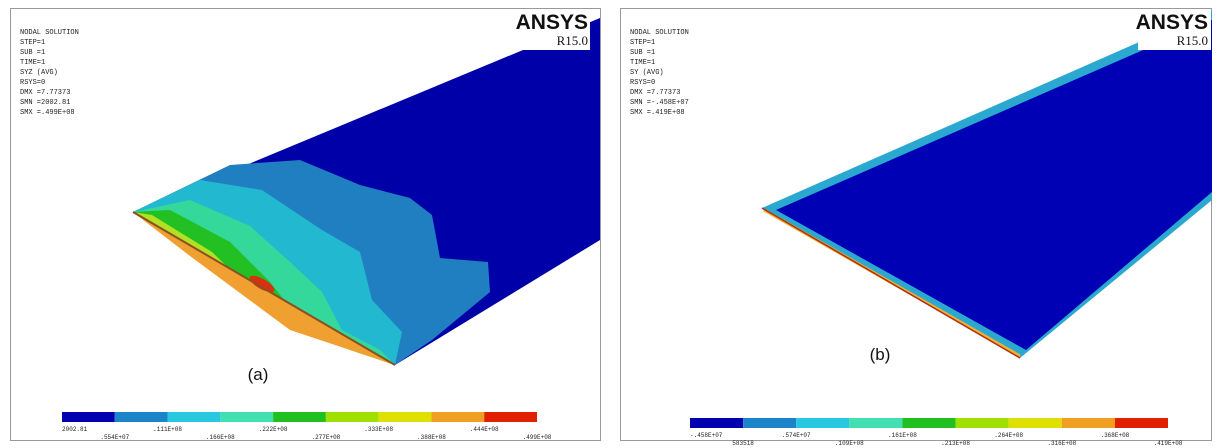  Describe the element at coordinates (378, 429) in the screenshot. I see `legend-label: .333E+08` at that location.